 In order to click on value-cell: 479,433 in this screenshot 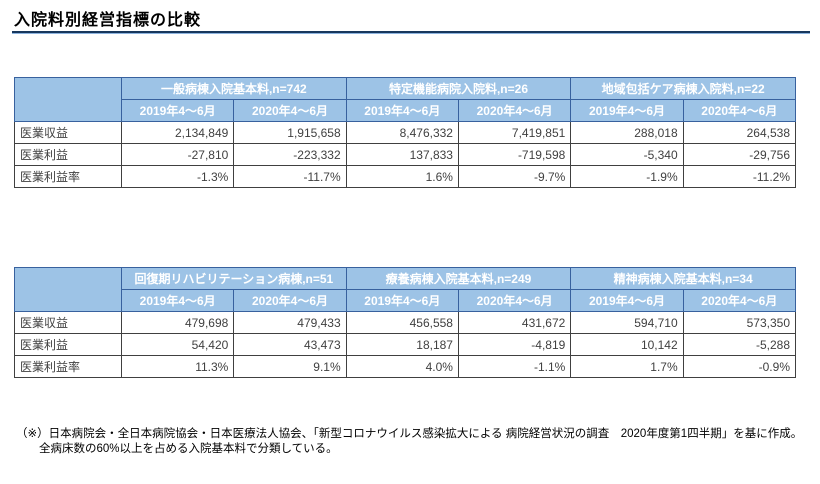, I will do `click(290, 322)`.